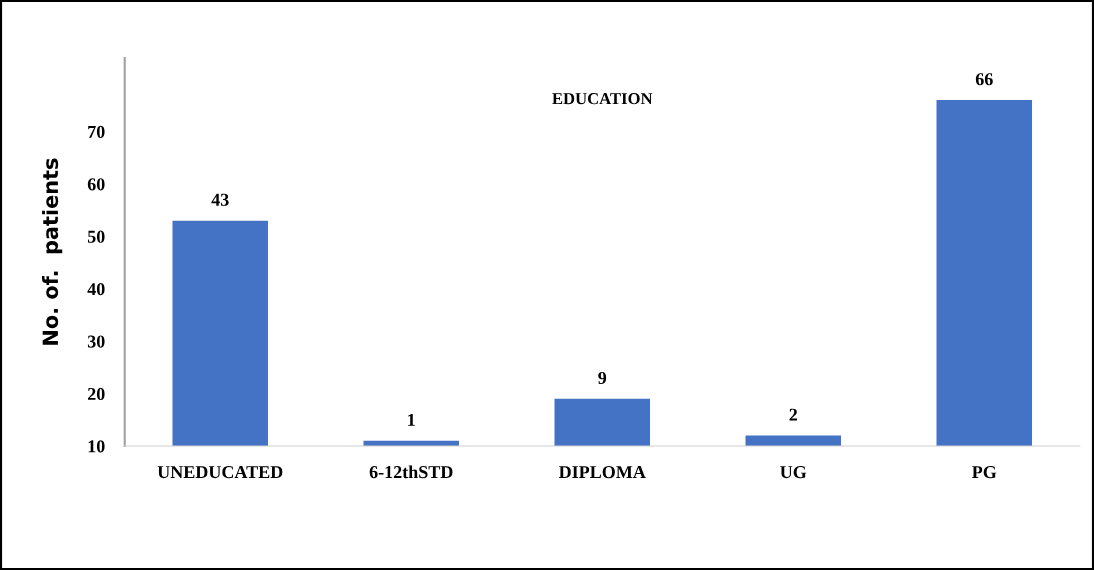 This screenshot has height=570, width=1094. I want to click on data-label: 1, so click(411, 419).